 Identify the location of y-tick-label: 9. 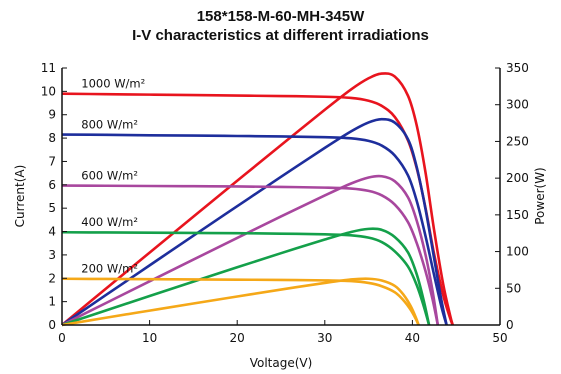
(52, 115).